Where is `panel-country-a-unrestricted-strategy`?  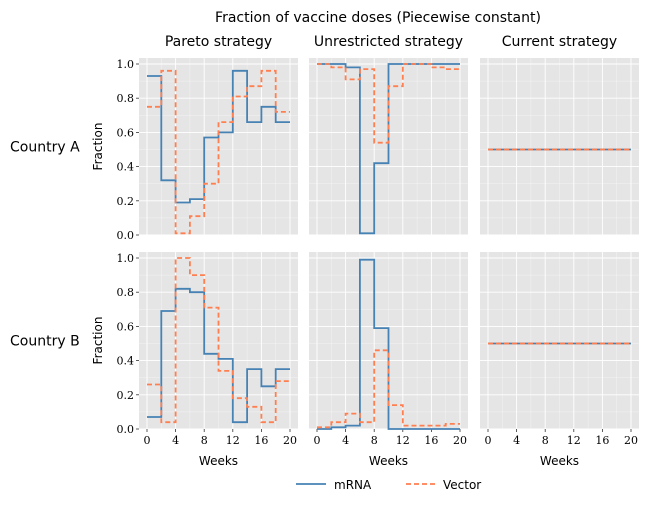 panel-country-a-unrestricted-strategy is located at coordinates (388, 147).